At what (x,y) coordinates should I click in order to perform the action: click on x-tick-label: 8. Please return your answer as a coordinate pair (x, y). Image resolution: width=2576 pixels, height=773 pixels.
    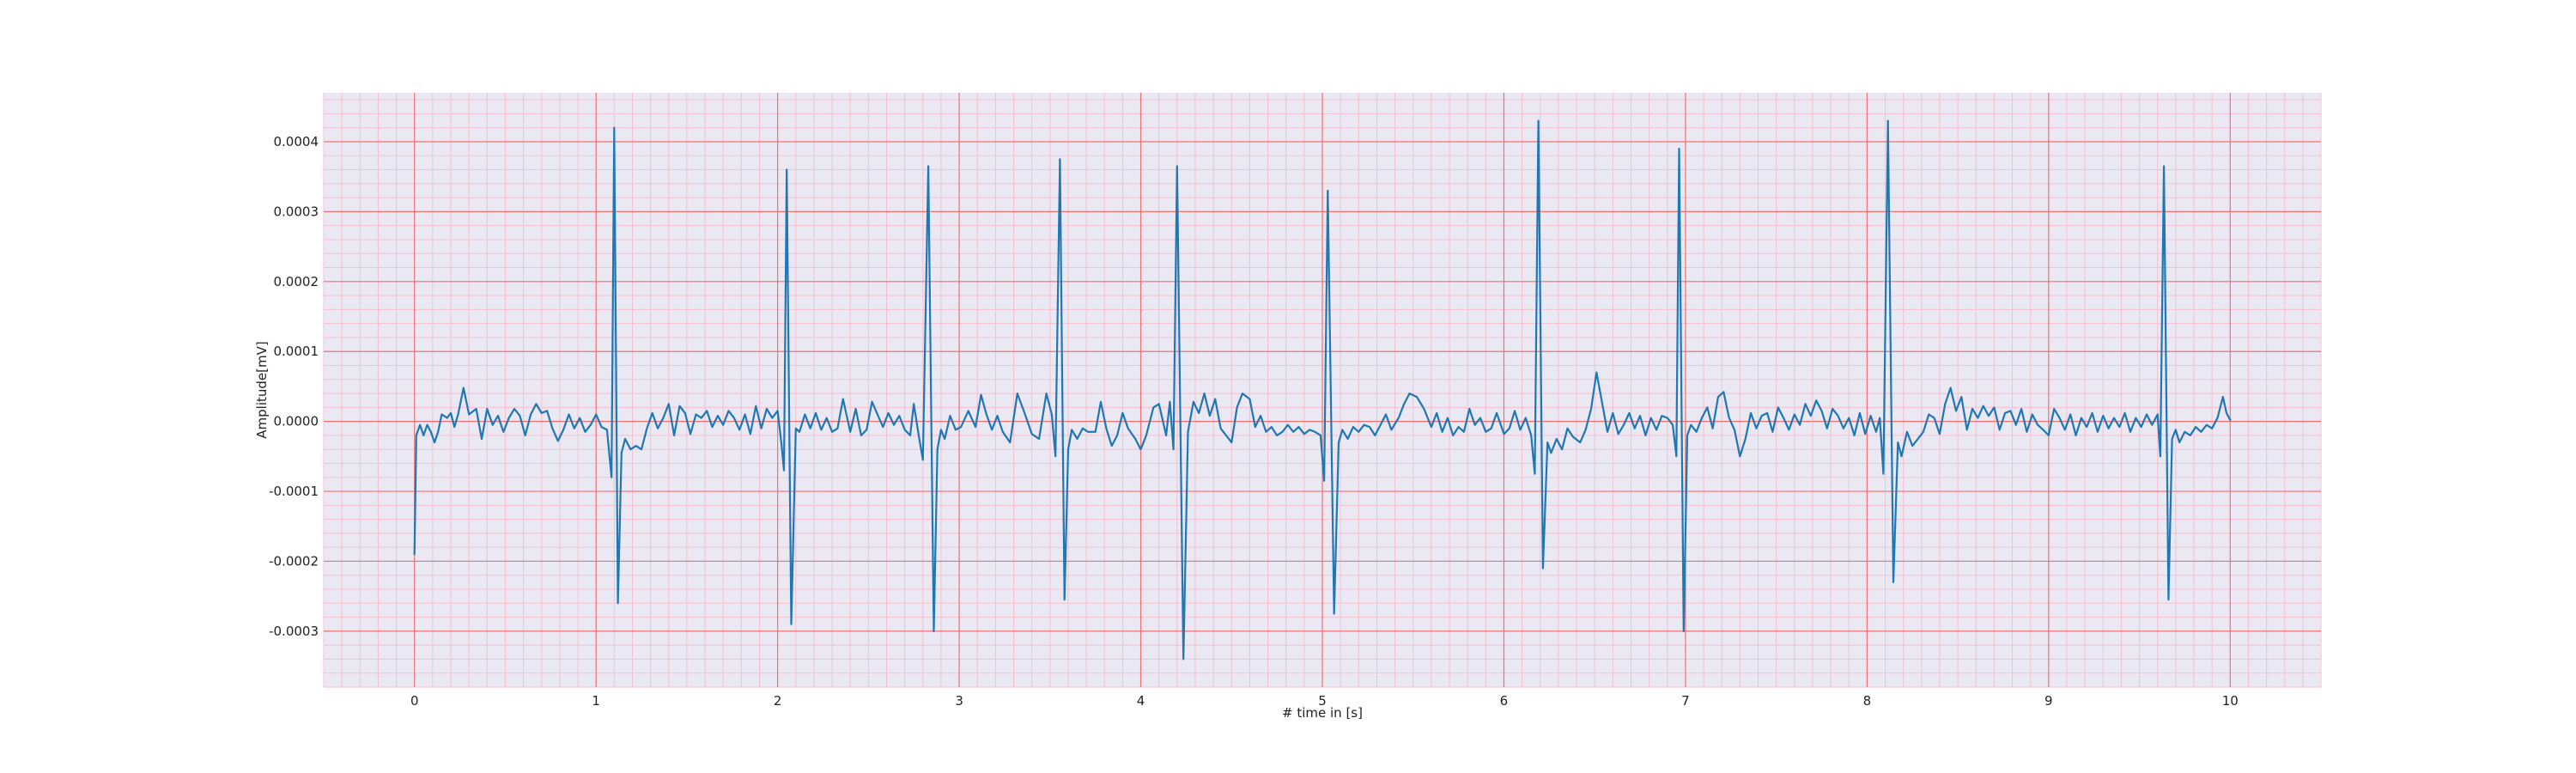
    Looking at the image, I should click on (1867, 701).